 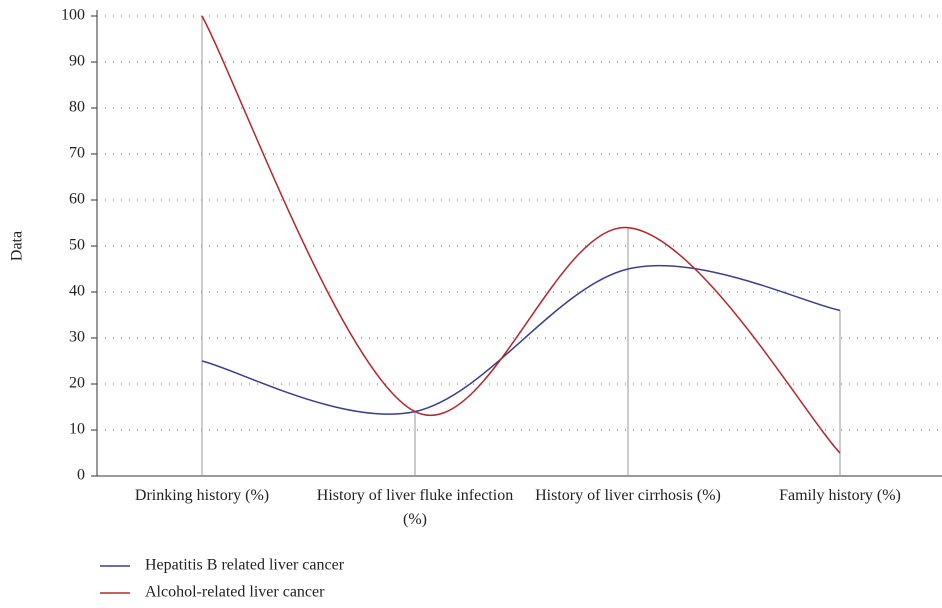 What do you see at coordinates (415, 507) in the screenshot?
I see `x-tick-label: History of liver fluke infection (%)` at bounding box center [415, 507].